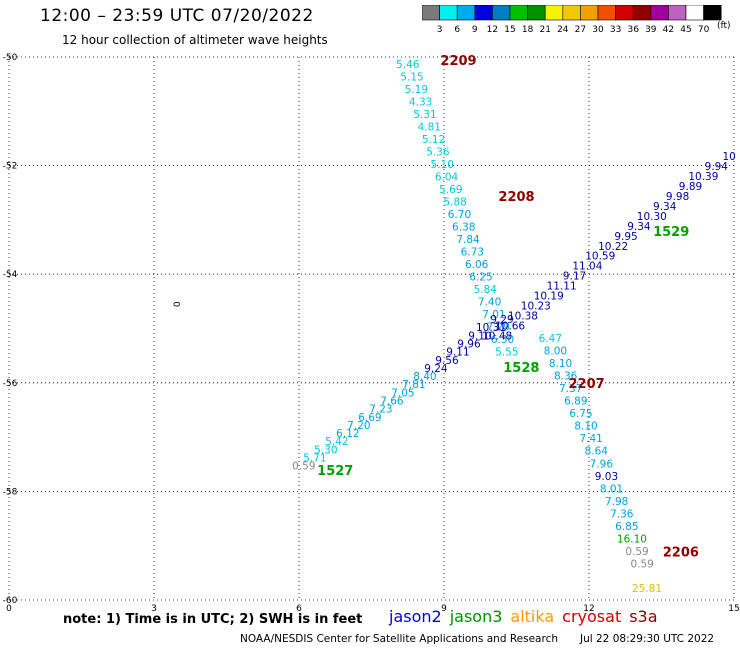 The height and width of the screenshot is (650, 740). What do you see at coordinates (590, 439) in the screenshot?
I see `data-point-label: 7.41` at bounding box center [590, 439].